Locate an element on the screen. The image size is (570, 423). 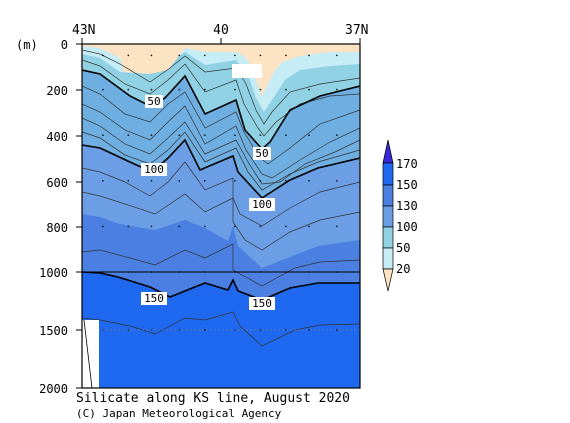
x-tick-label-40: 40 is located at coordinates (221, 30).